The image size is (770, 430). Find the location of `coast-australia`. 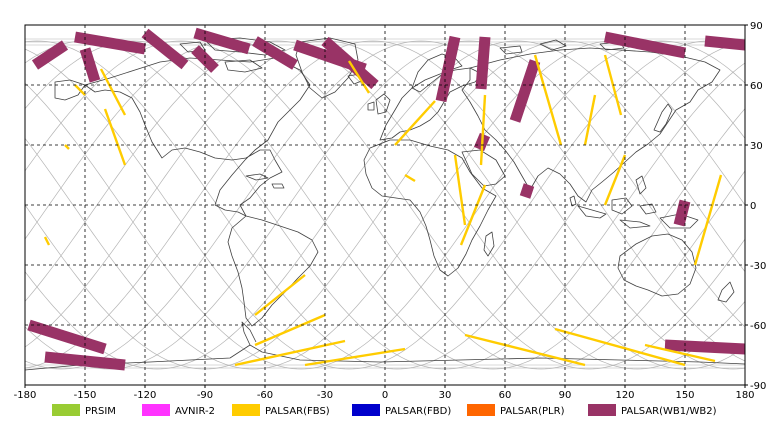

coast-australia is located at coordinates (657, 265).